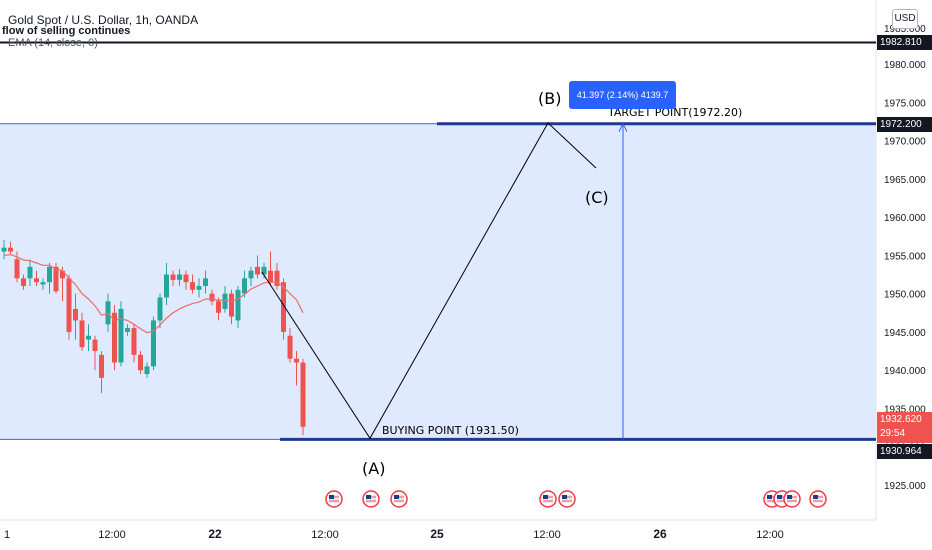 Image resolution: width=932 pixels, height=550 pixels. I want to click on price-tick-label: 1975.000, so click(905, 103).